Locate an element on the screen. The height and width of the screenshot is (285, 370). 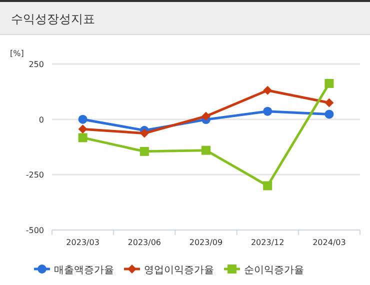
y-tick-label: -250 is located at coordinates (35, 175).